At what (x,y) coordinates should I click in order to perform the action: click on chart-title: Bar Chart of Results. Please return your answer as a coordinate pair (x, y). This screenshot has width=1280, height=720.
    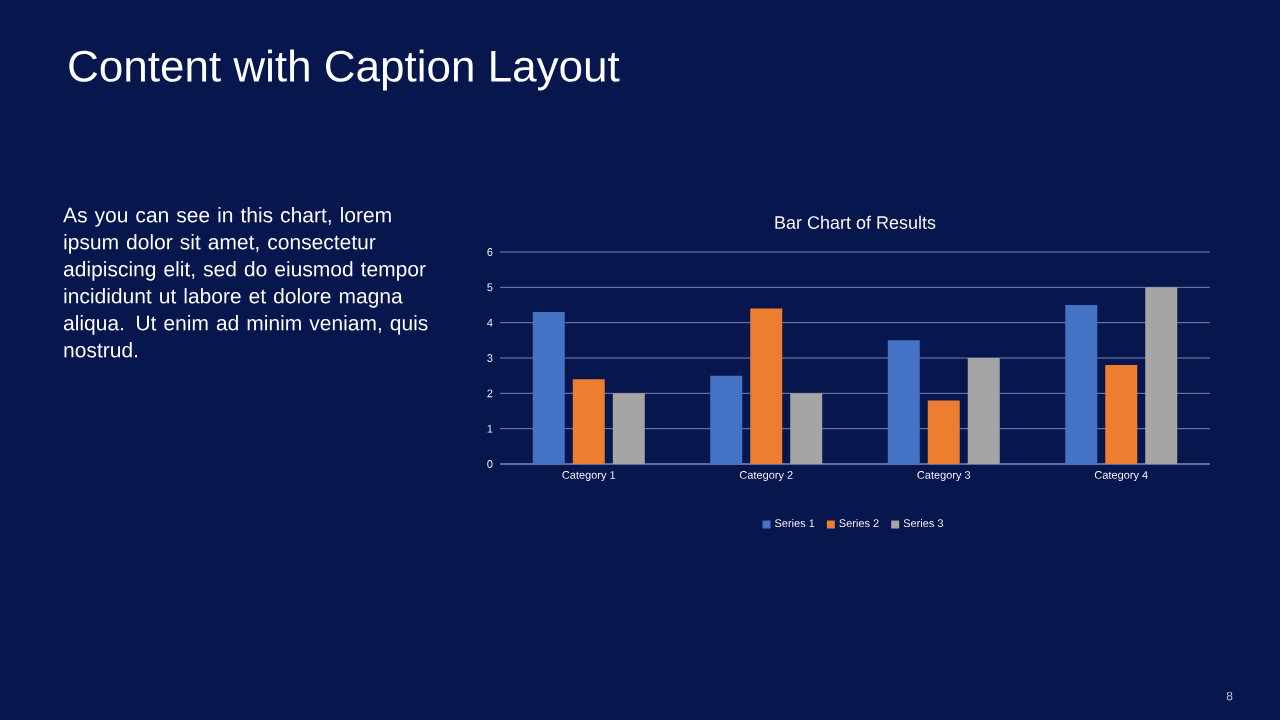
    Looking at the image, I should click on (855, 222).